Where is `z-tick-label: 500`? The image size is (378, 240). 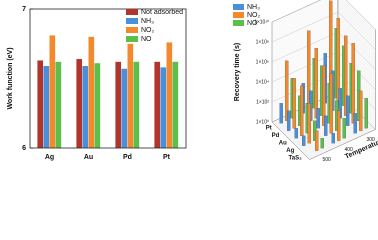
z-tick-label: 500 is located at coordinates (327, 160).